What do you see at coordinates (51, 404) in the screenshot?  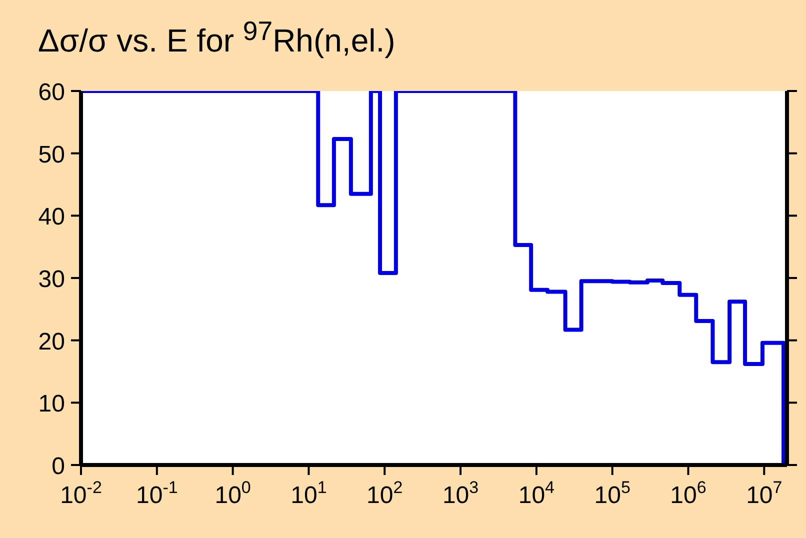 I see `y-tick-label: 10` at bounding box center [51, 404].